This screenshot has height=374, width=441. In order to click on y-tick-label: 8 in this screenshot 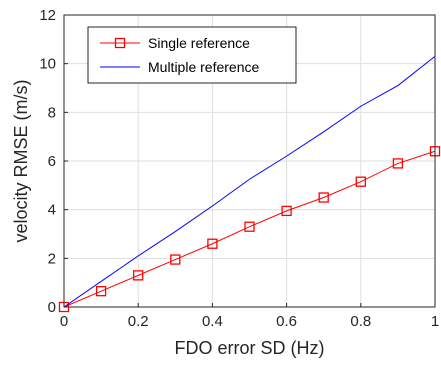, I will do `click(52, 112)`.